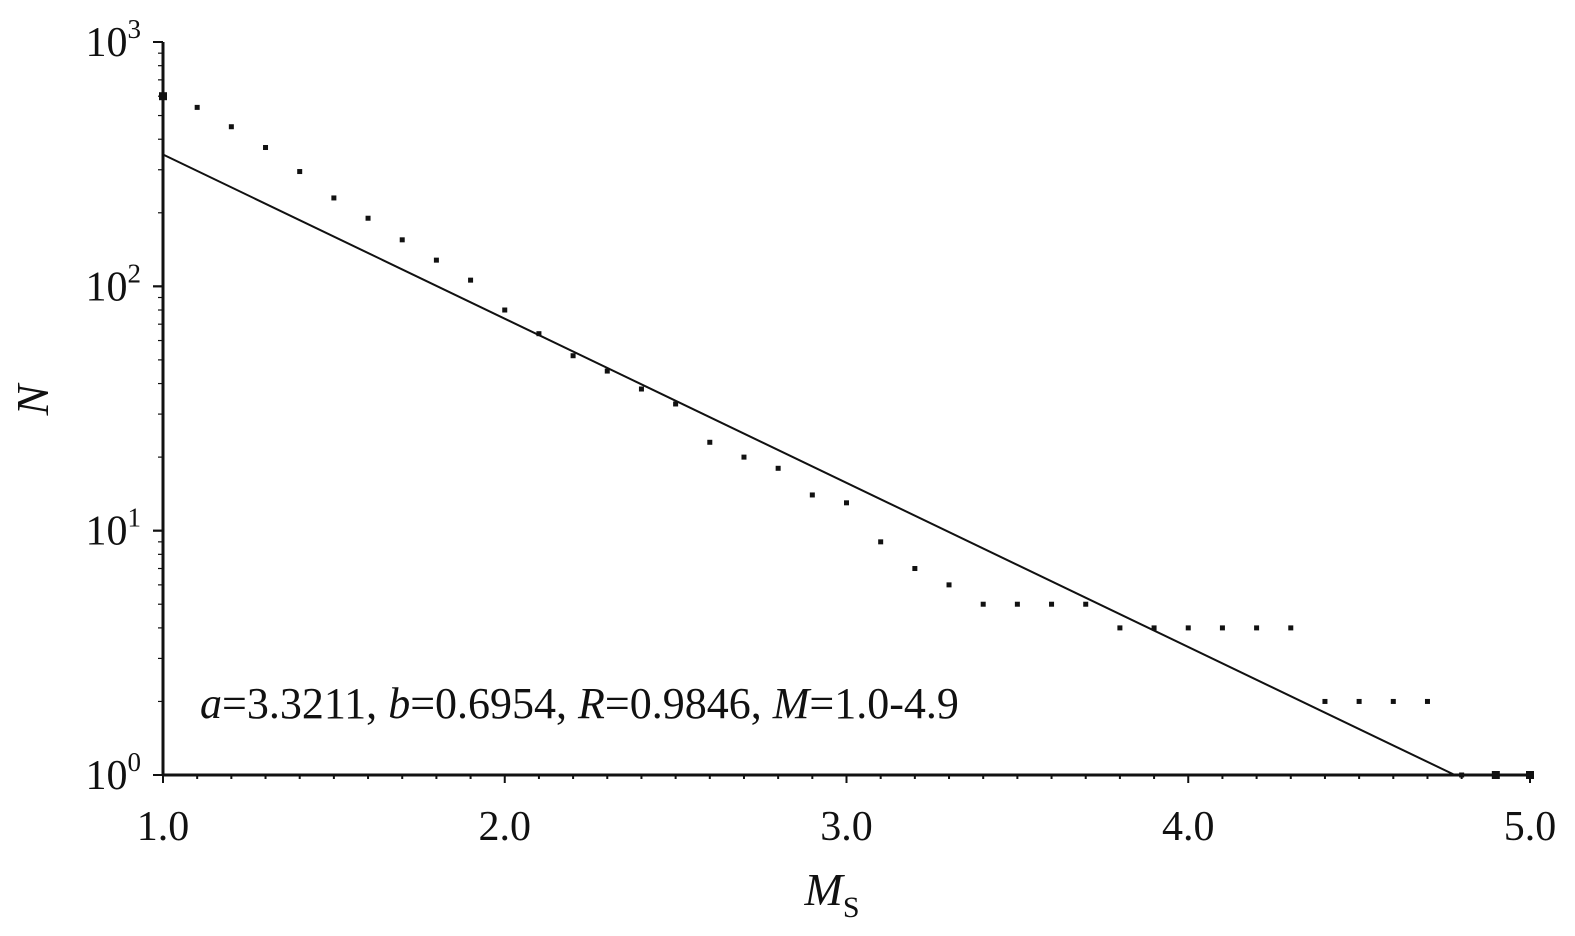 The image size is (1575, 936). What do you see at coordinates (579, 703) in the screenshot?
I see `fit-annotation: a=3.3211, b=0.6954, R=0.9846, M=1.0-4.9` at bounding box center [579, 703].